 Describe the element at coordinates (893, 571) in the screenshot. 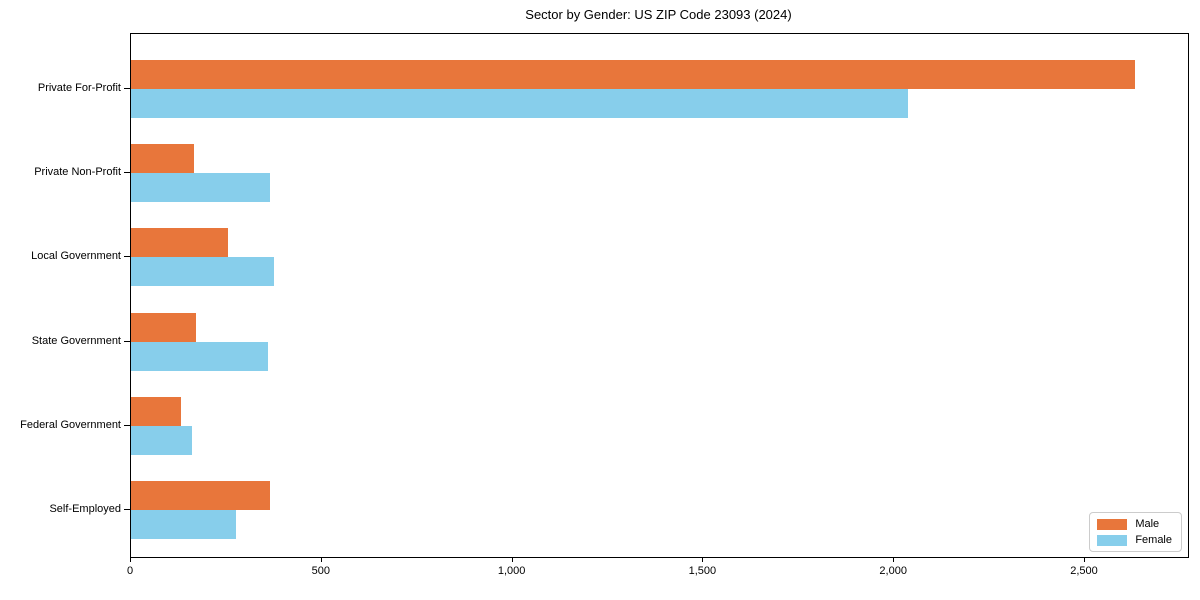

I see `x-tick-label: 2,000` at that location.